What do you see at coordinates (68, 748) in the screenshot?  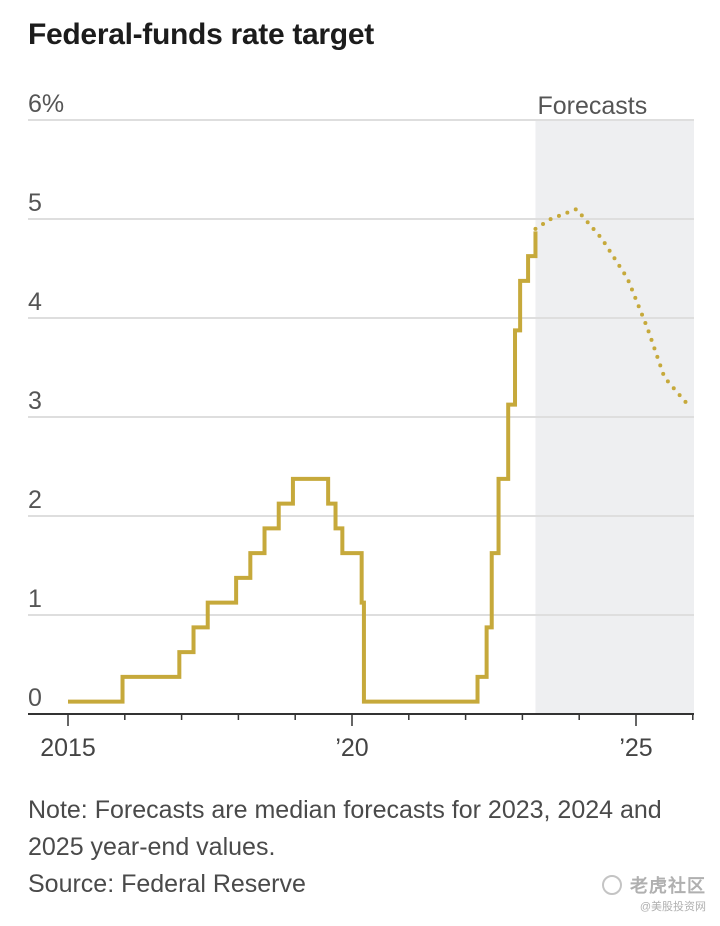 I see `x-tick-label: 2015` at bounding box center [68, 748].